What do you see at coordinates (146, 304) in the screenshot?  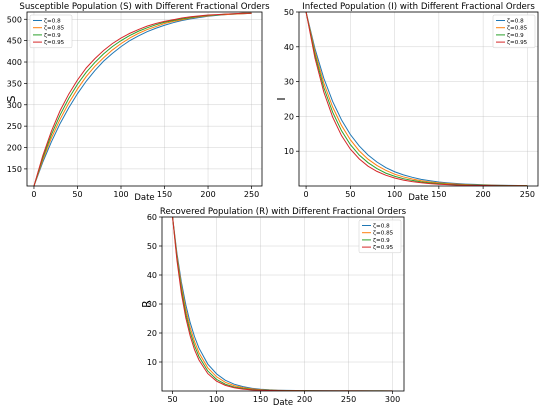 I see `y-axis-label: R` at bounding box center [146, 304].